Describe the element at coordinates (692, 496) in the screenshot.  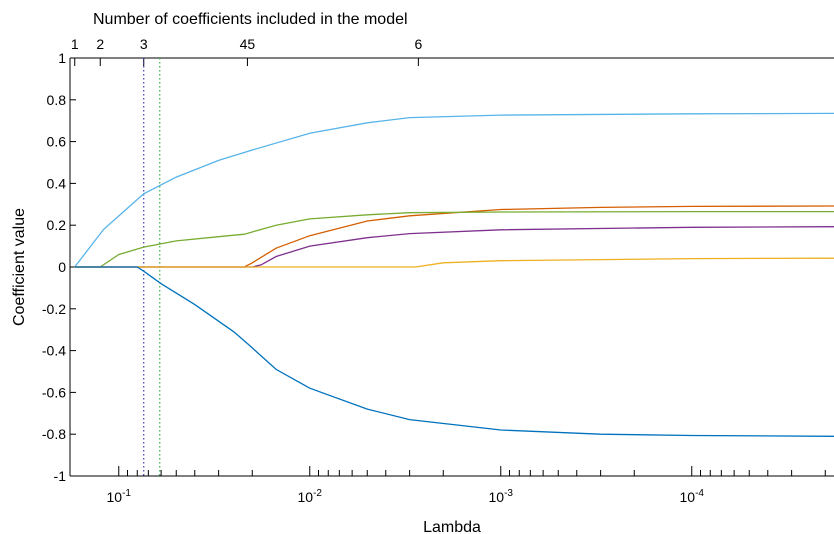
I see `x-tick-label: 10⁻⁴` at that location.